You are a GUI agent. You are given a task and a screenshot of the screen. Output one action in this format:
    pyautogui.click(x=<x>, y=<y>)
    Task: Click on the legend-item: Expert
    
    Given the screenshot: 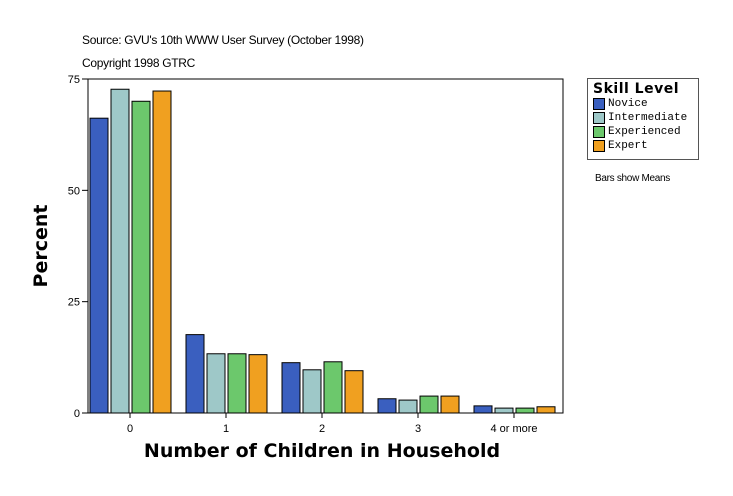 What is the action you would take?
    pyautogui.click(x=645, y=146)
    